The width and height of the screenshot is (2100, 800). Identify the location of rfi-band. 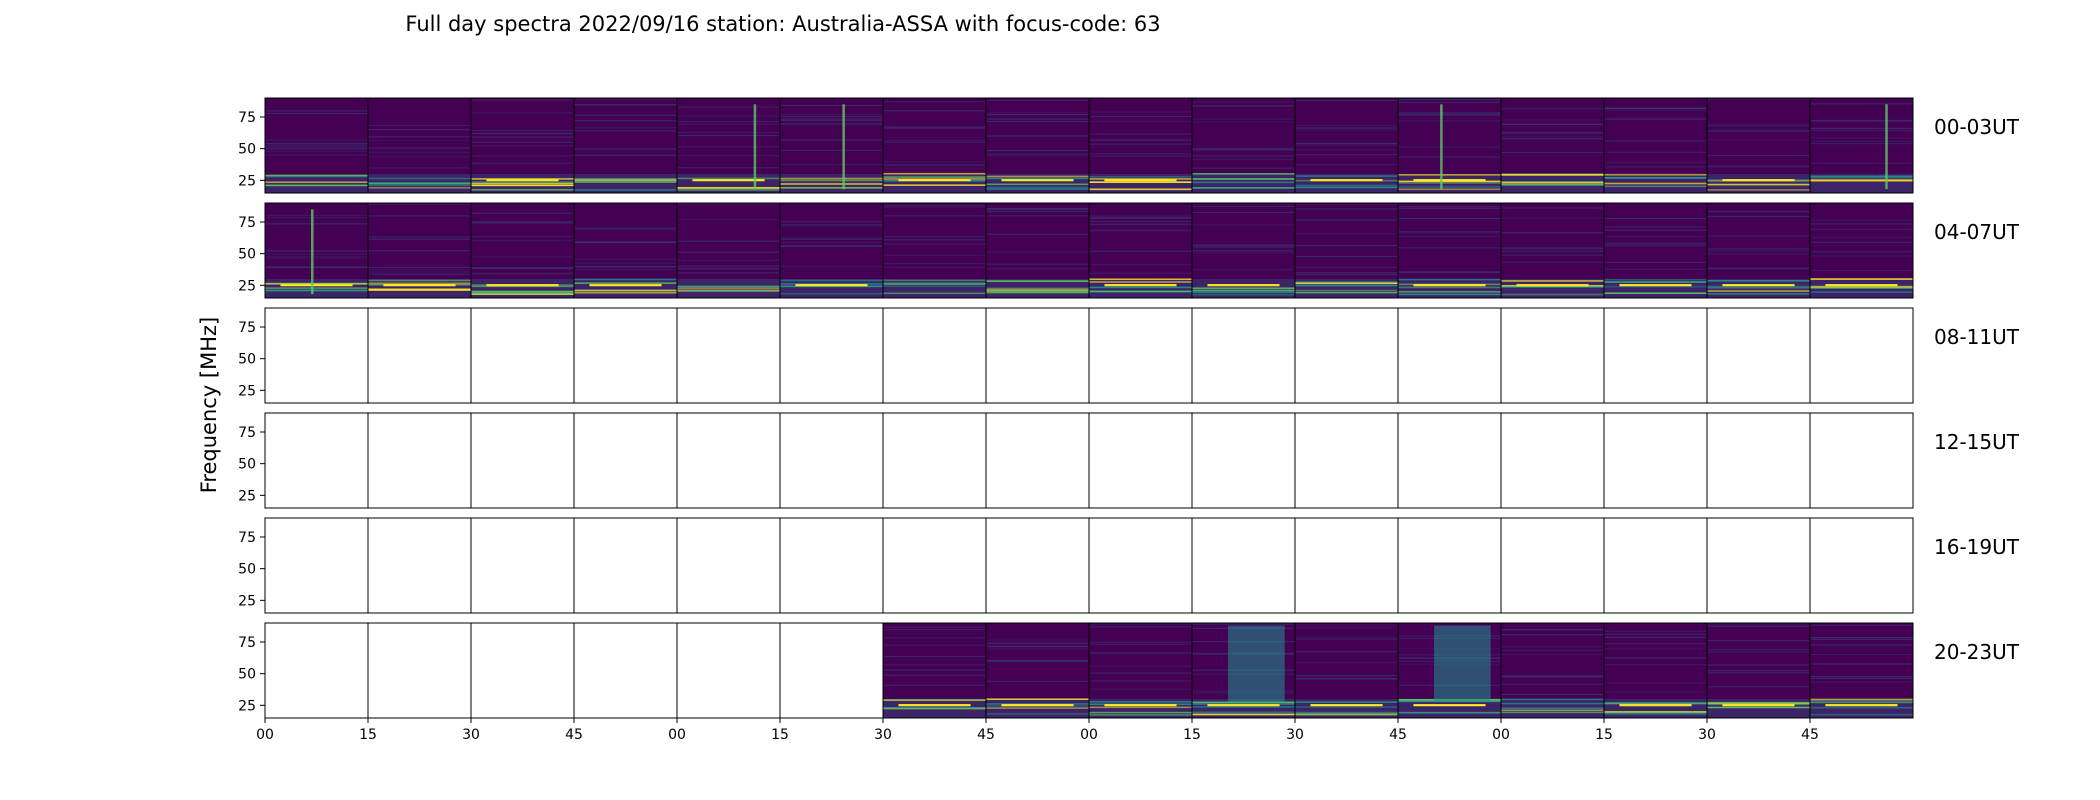
(316, 183).